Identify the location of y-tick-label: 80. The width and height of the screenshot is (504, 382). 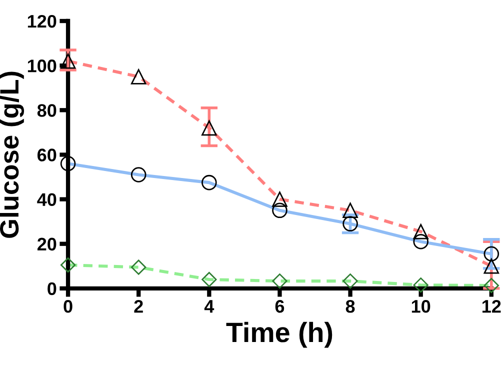
(46, 110).